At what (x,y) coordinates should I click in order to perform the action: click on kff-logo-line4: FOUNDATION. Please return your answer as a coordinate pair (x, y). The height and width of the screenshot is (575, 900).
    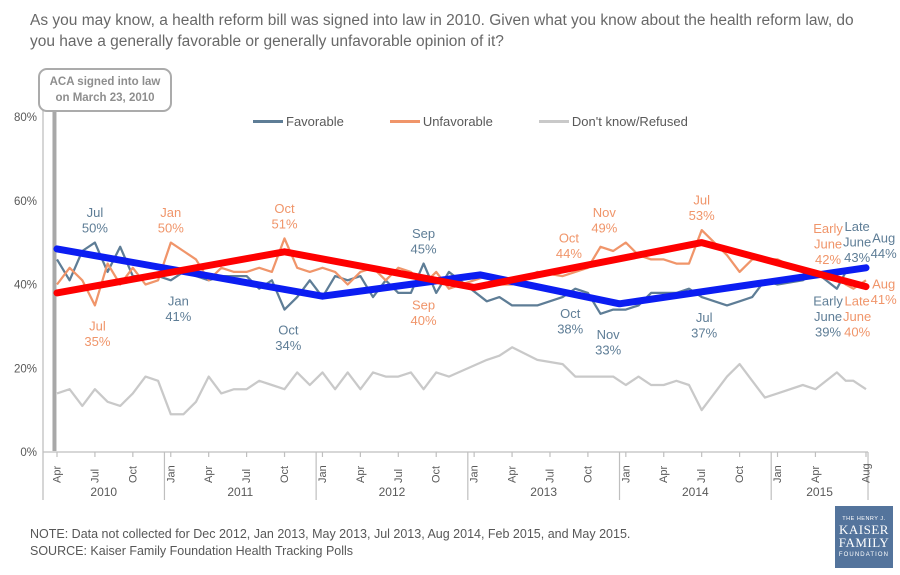
    Looking at the image, I should click on (864, 554).